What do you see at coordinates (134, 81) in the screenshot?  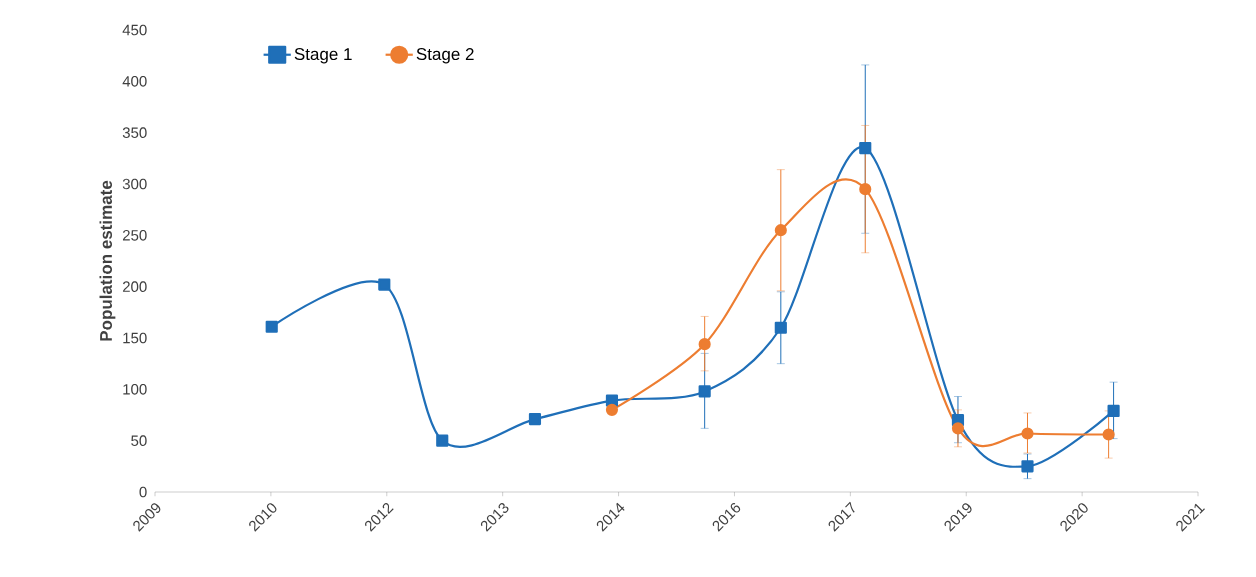 I see `y-tick-label: 400` at bounding box center [134, 81].